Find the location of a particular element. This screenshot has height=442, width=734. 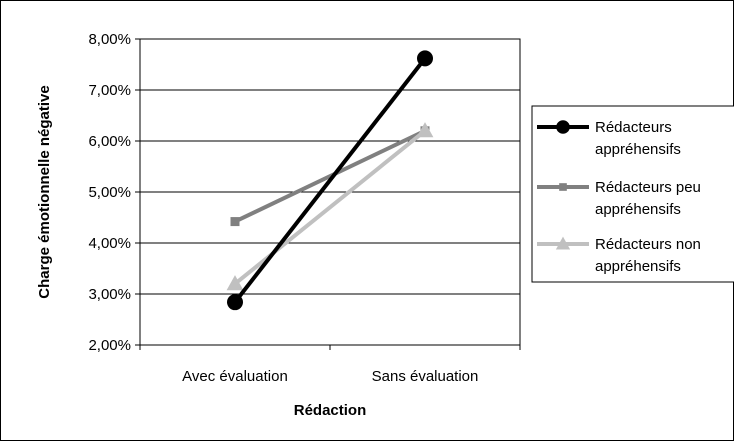

legend-label: Rédacteurs non is located at coordinates (648, 244).